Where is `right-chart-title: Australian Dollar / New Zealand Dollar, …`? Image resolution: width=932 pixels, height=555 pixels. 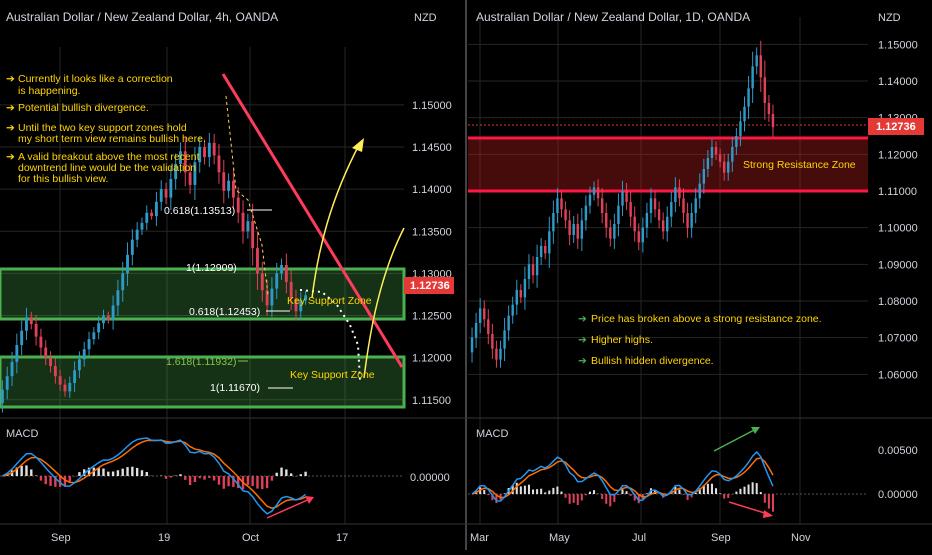 right-chart-title: Australian Dollar / New Zealand Dollar, … is located at coordinates (613, 17).